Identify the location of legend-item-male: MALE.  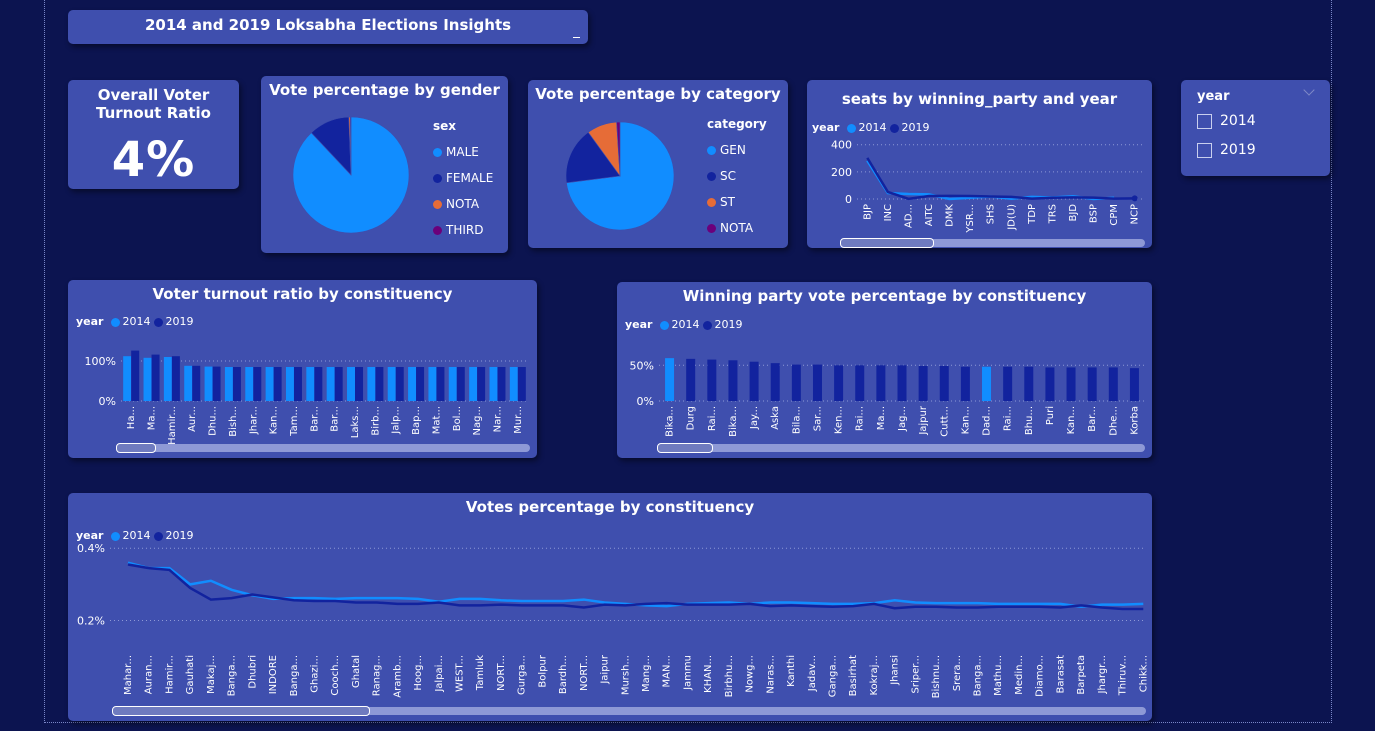
(463, 152).